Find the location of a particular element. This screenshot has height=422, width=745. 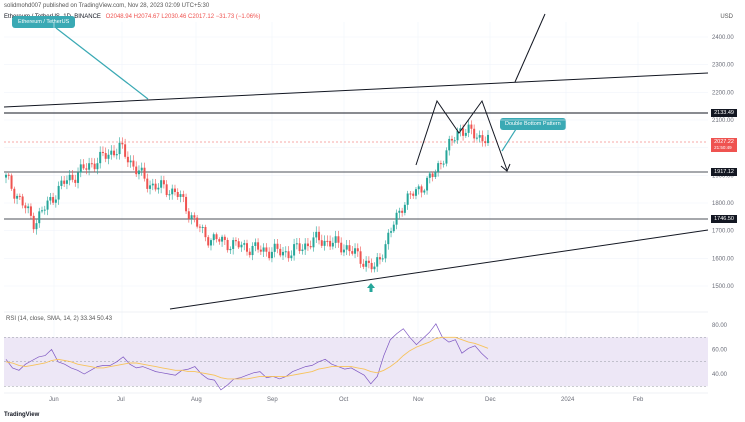

tradingview-logo: TradingView is located at coordinates (22, 415).